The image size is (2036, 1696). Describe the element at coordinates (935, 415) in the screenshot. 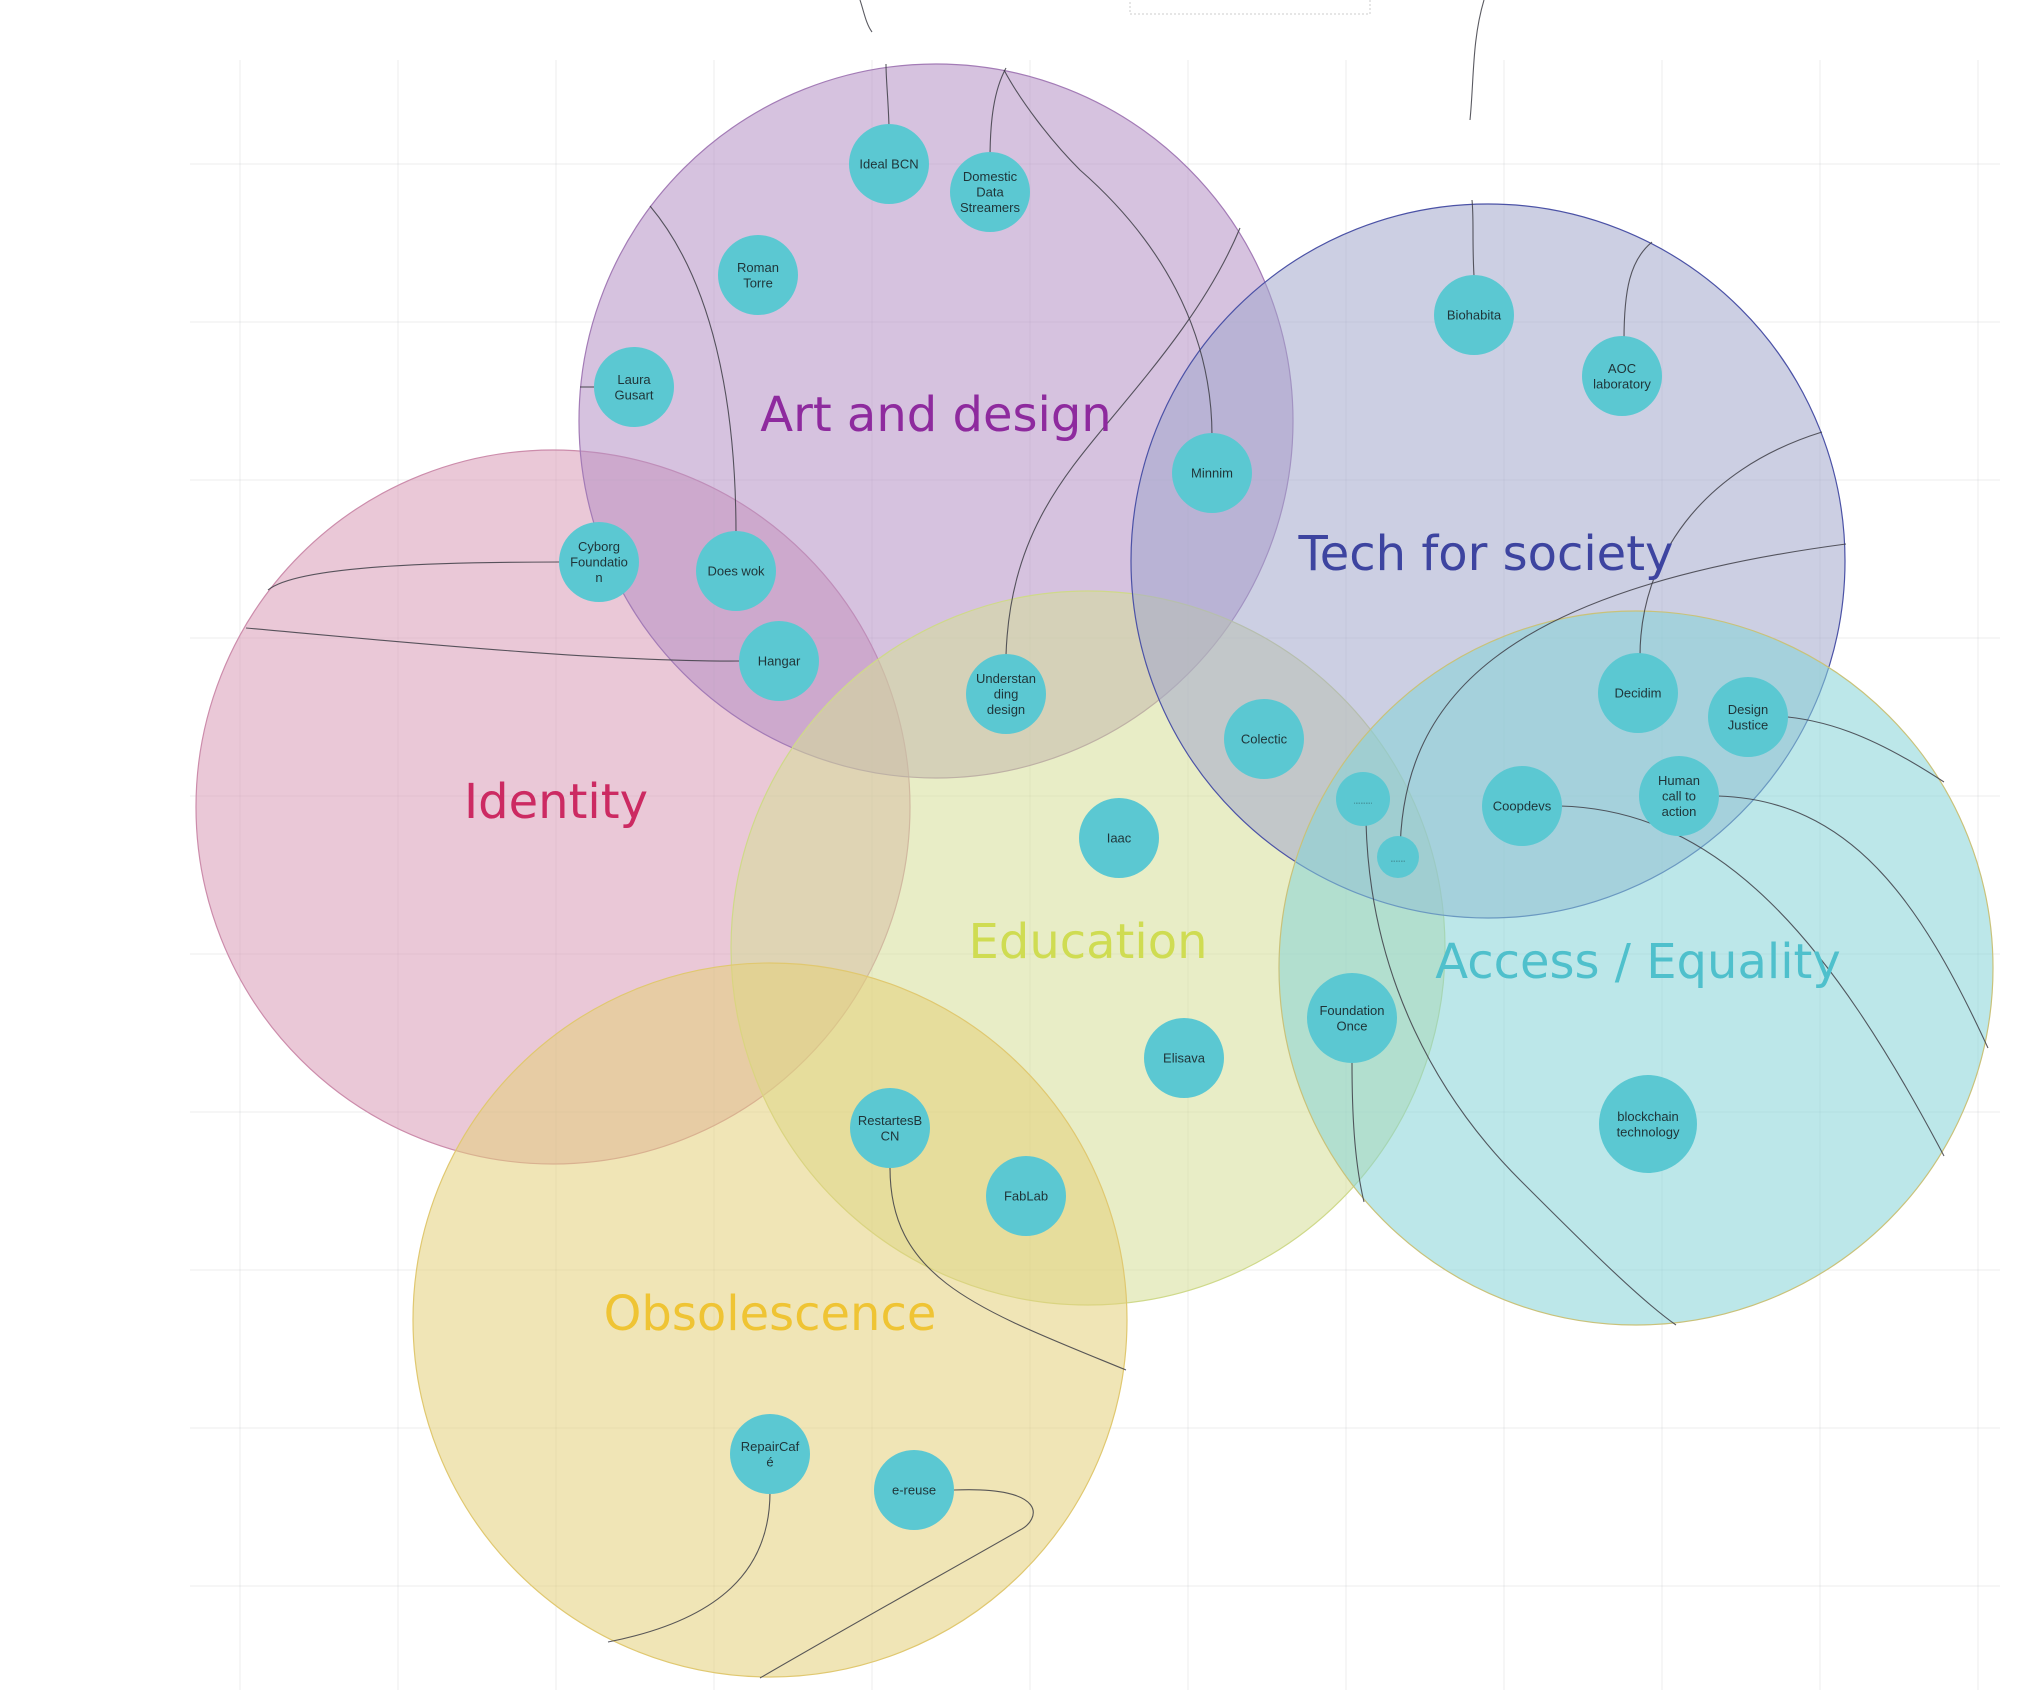

I see `cluster-title-art: Art and design` at that location.